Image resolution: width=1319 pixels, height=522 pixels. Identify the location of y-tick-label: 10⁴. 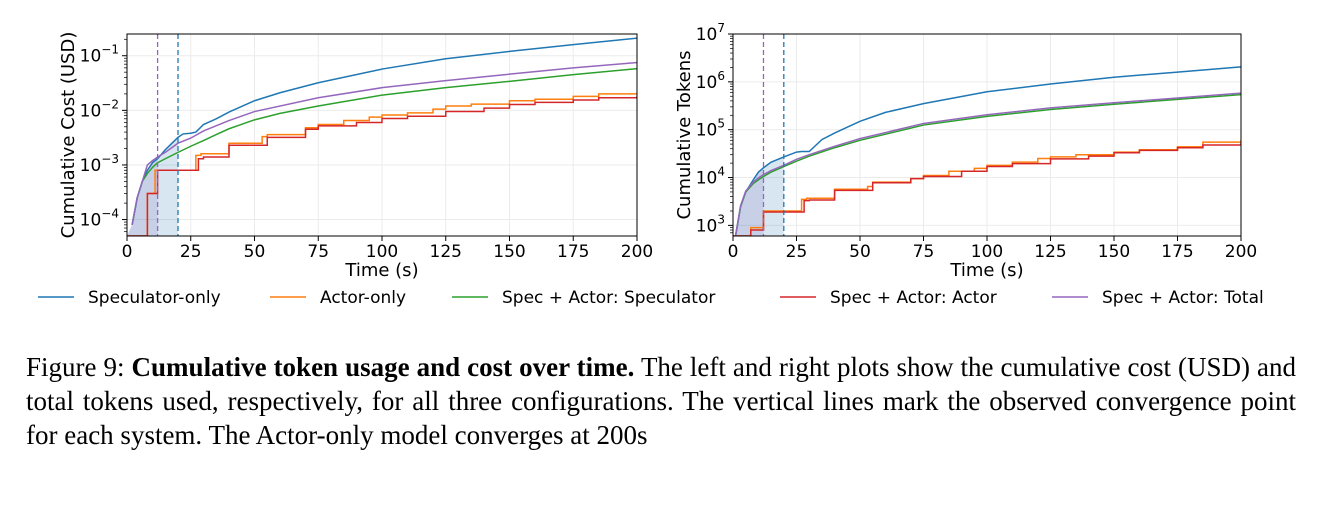
(710, 177).